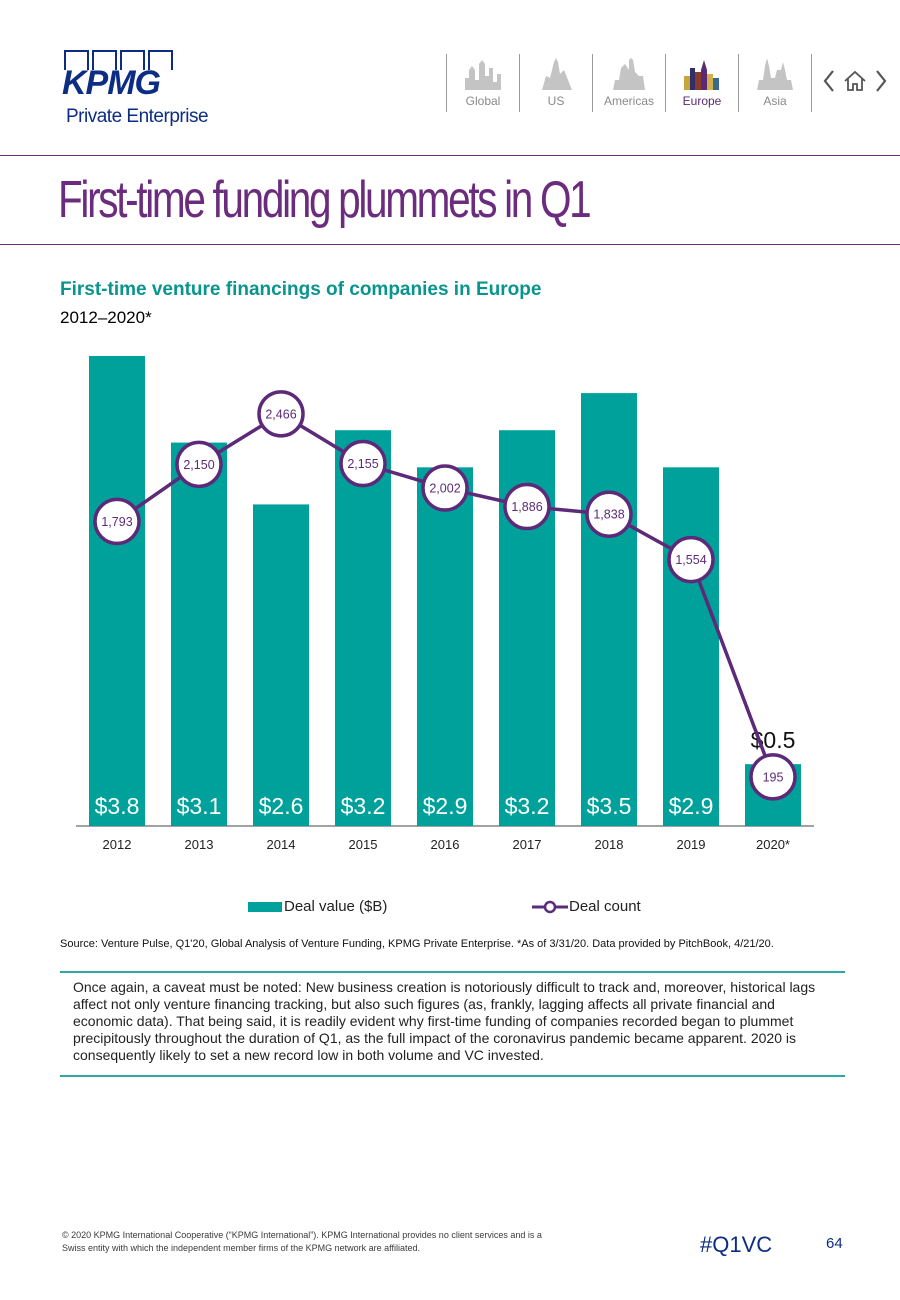 The image size is (900, 1300). I want to click on region-label: Asia, so click(775, 101).